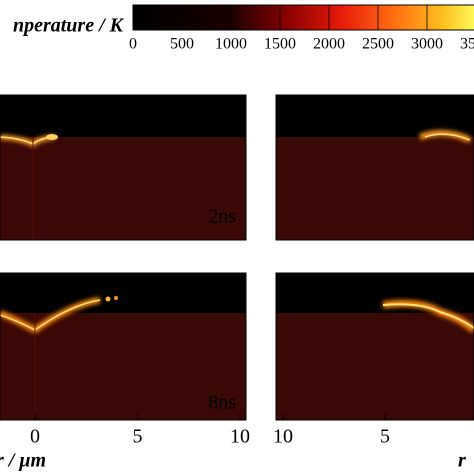 This screenshot has width=474, height=474. Describe the element at coordinates (23, 461) in the screenshot. I see `axis-title: r / μm` at that location.